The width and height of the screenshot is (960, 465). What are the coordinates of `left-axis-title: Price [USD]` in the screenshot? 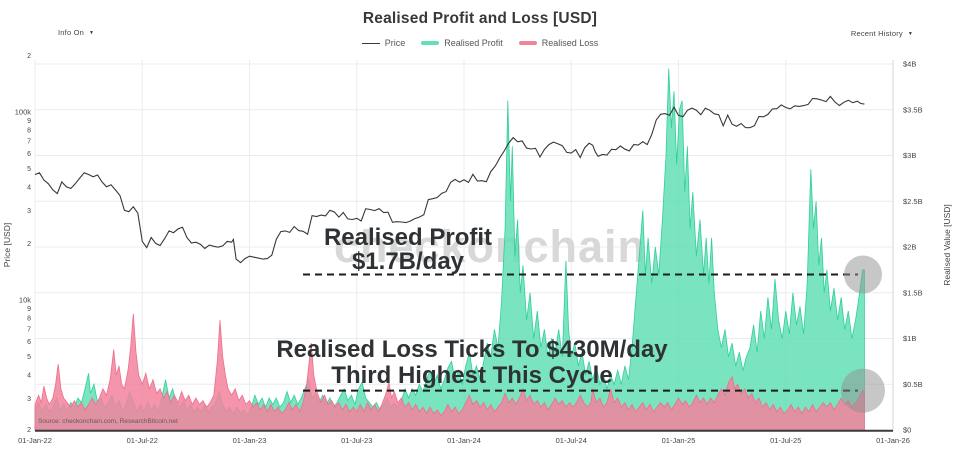 It's located at (7, 245).